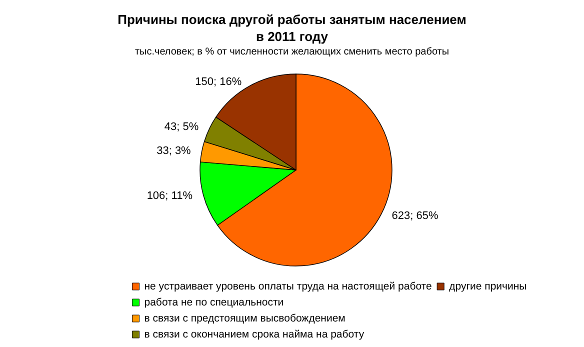 The height and width of the screenshot is (347, 584). I want to click on legend-label: не устраивает уровень оплаты труда на настоящей работе, so click(288, 286).